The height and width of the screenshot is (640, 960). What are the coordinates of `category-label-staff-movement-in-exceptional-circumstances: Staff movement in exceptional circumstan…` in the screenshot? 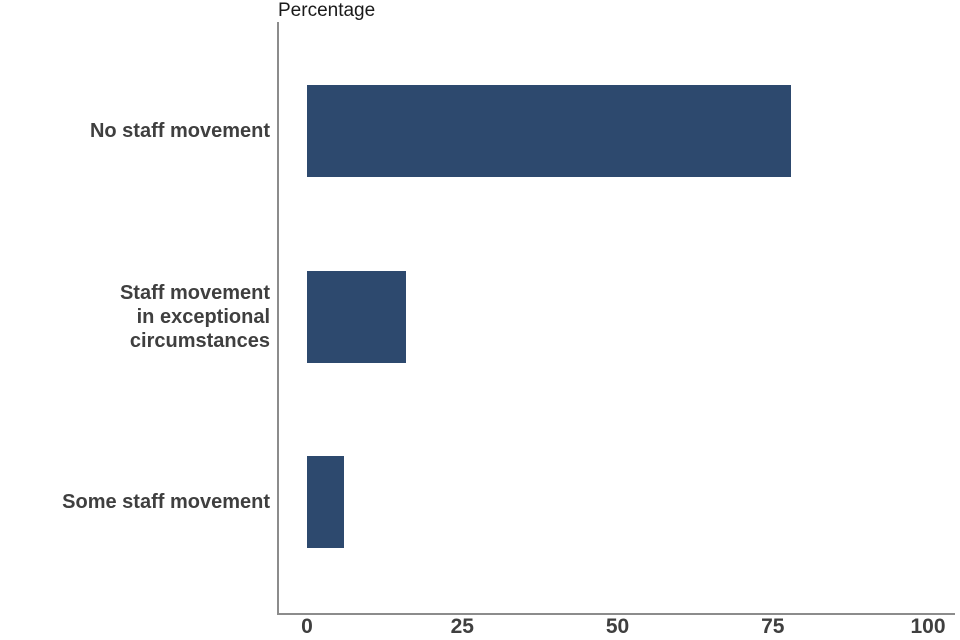 It's located at (194, 317).